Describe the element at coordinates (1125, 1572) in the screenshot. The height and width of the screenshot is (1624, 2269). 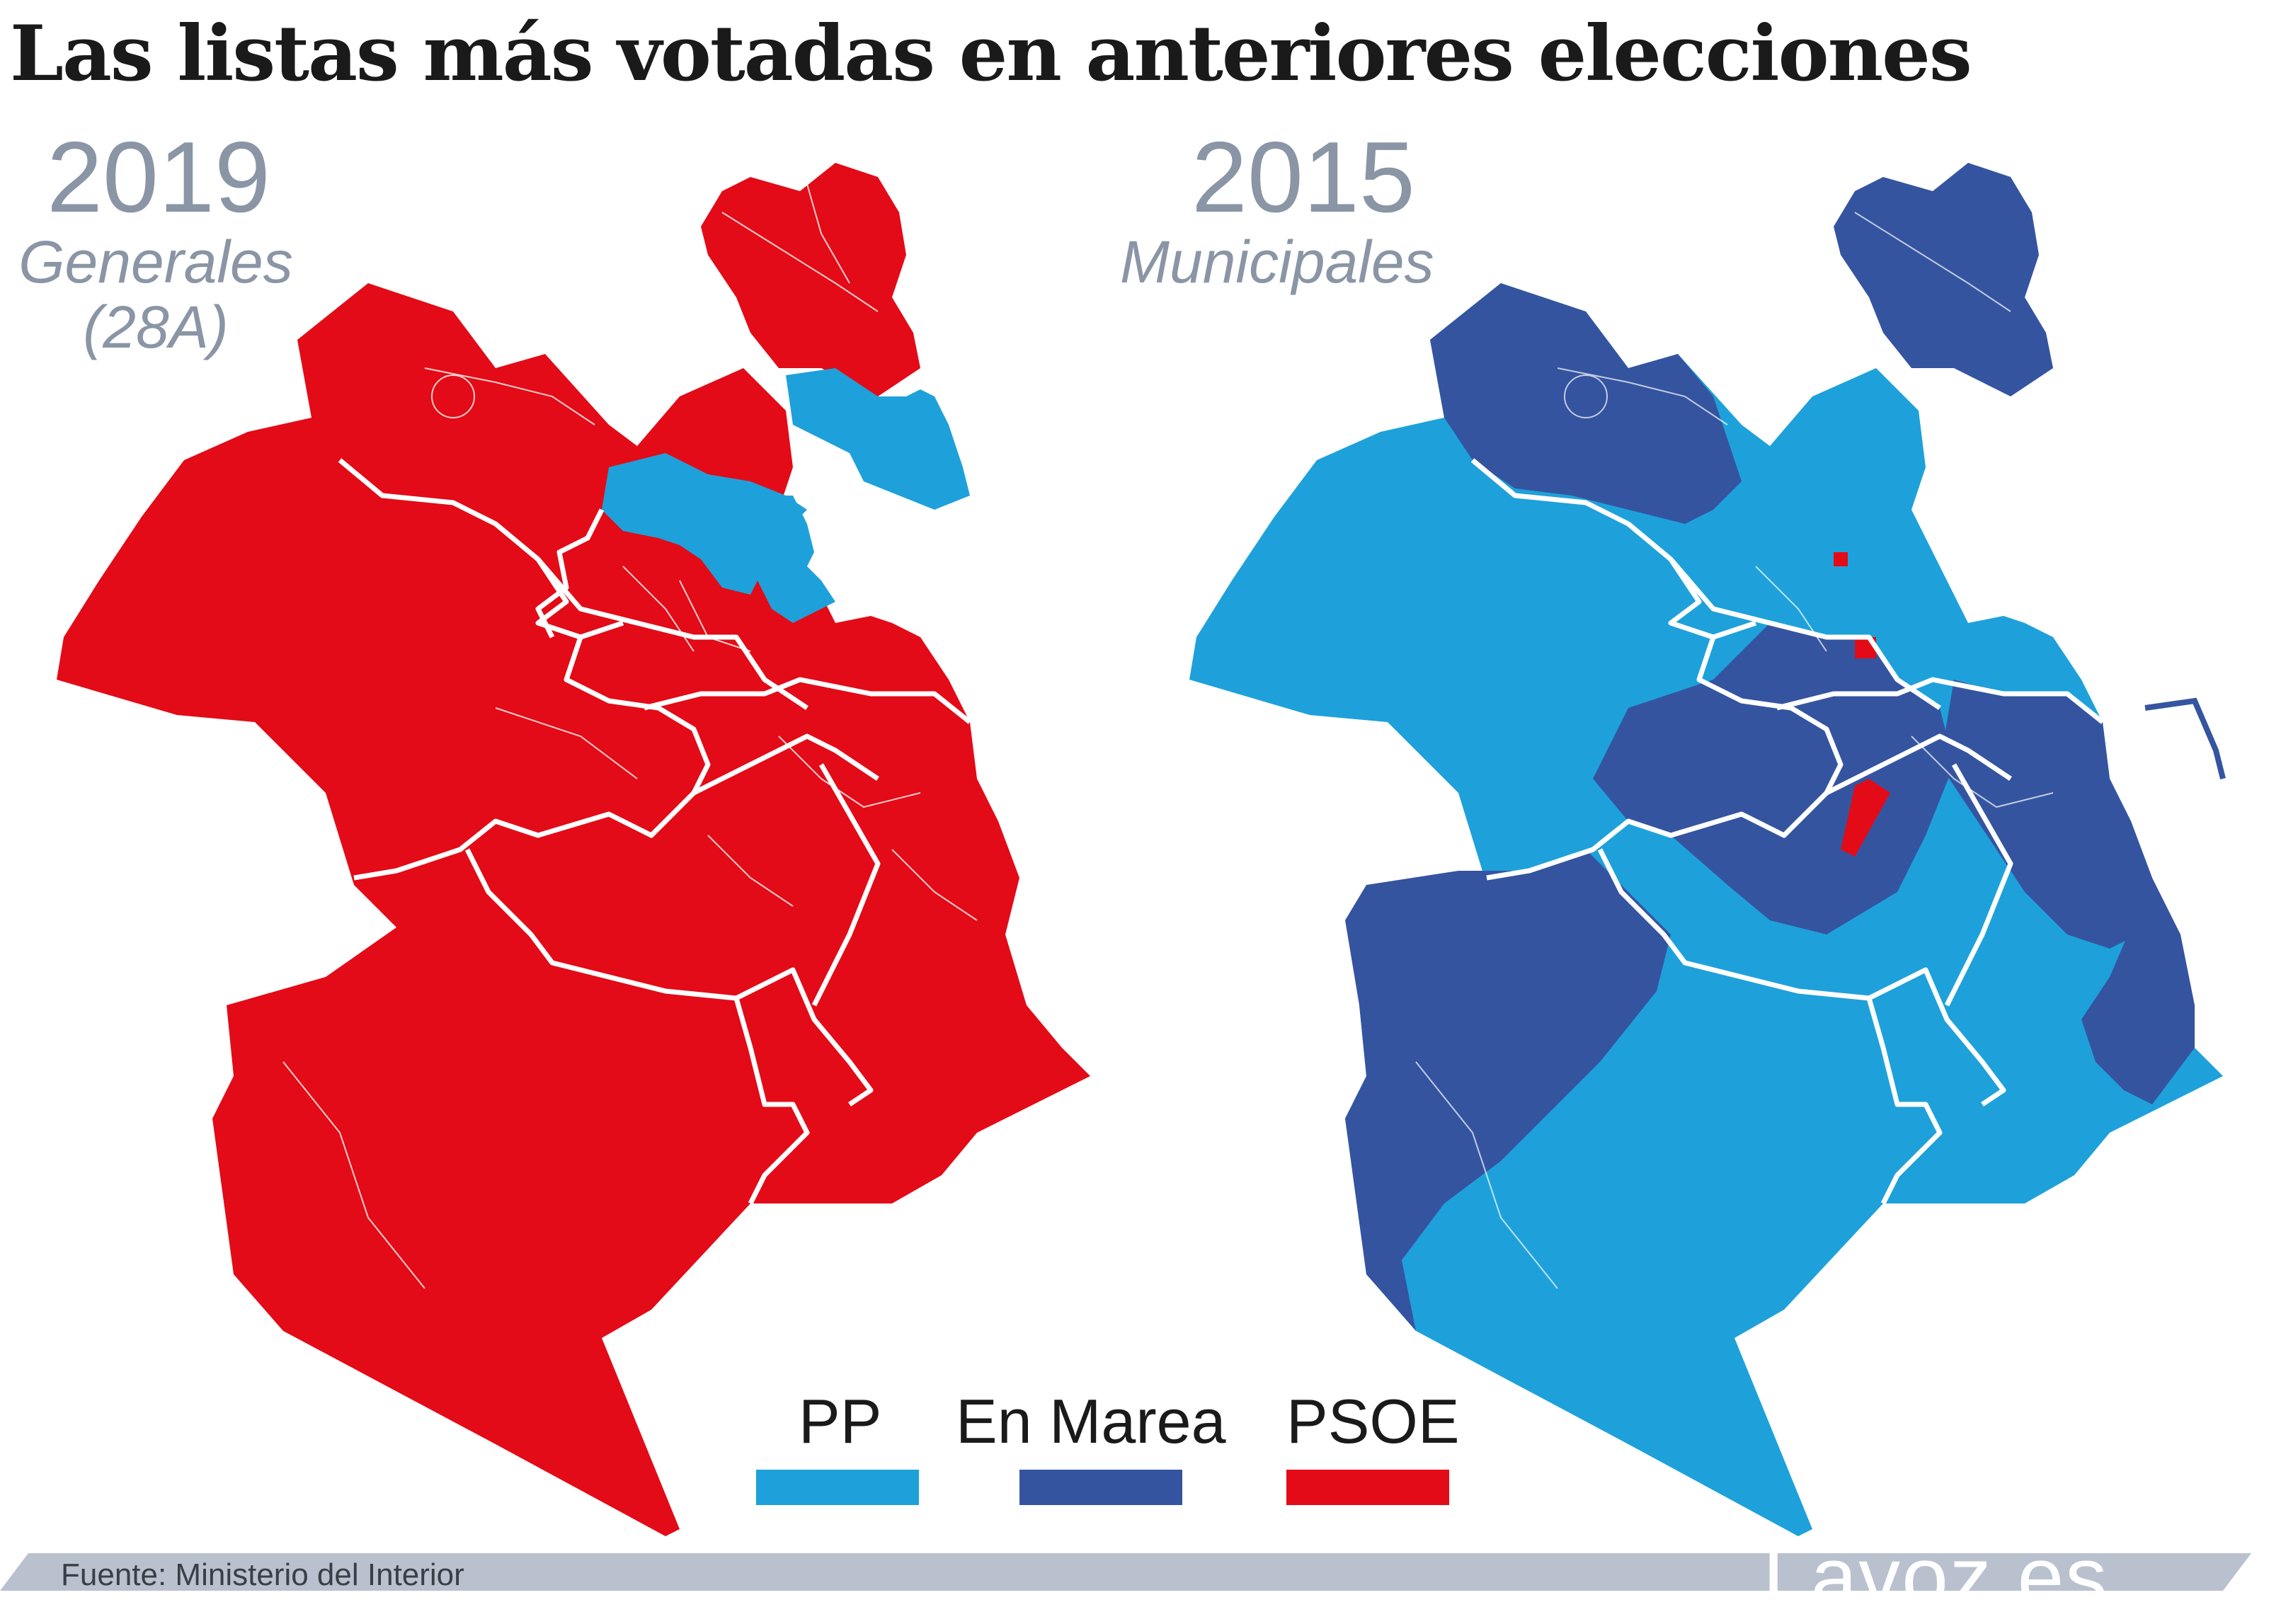
I see `footer-bar` at that location.